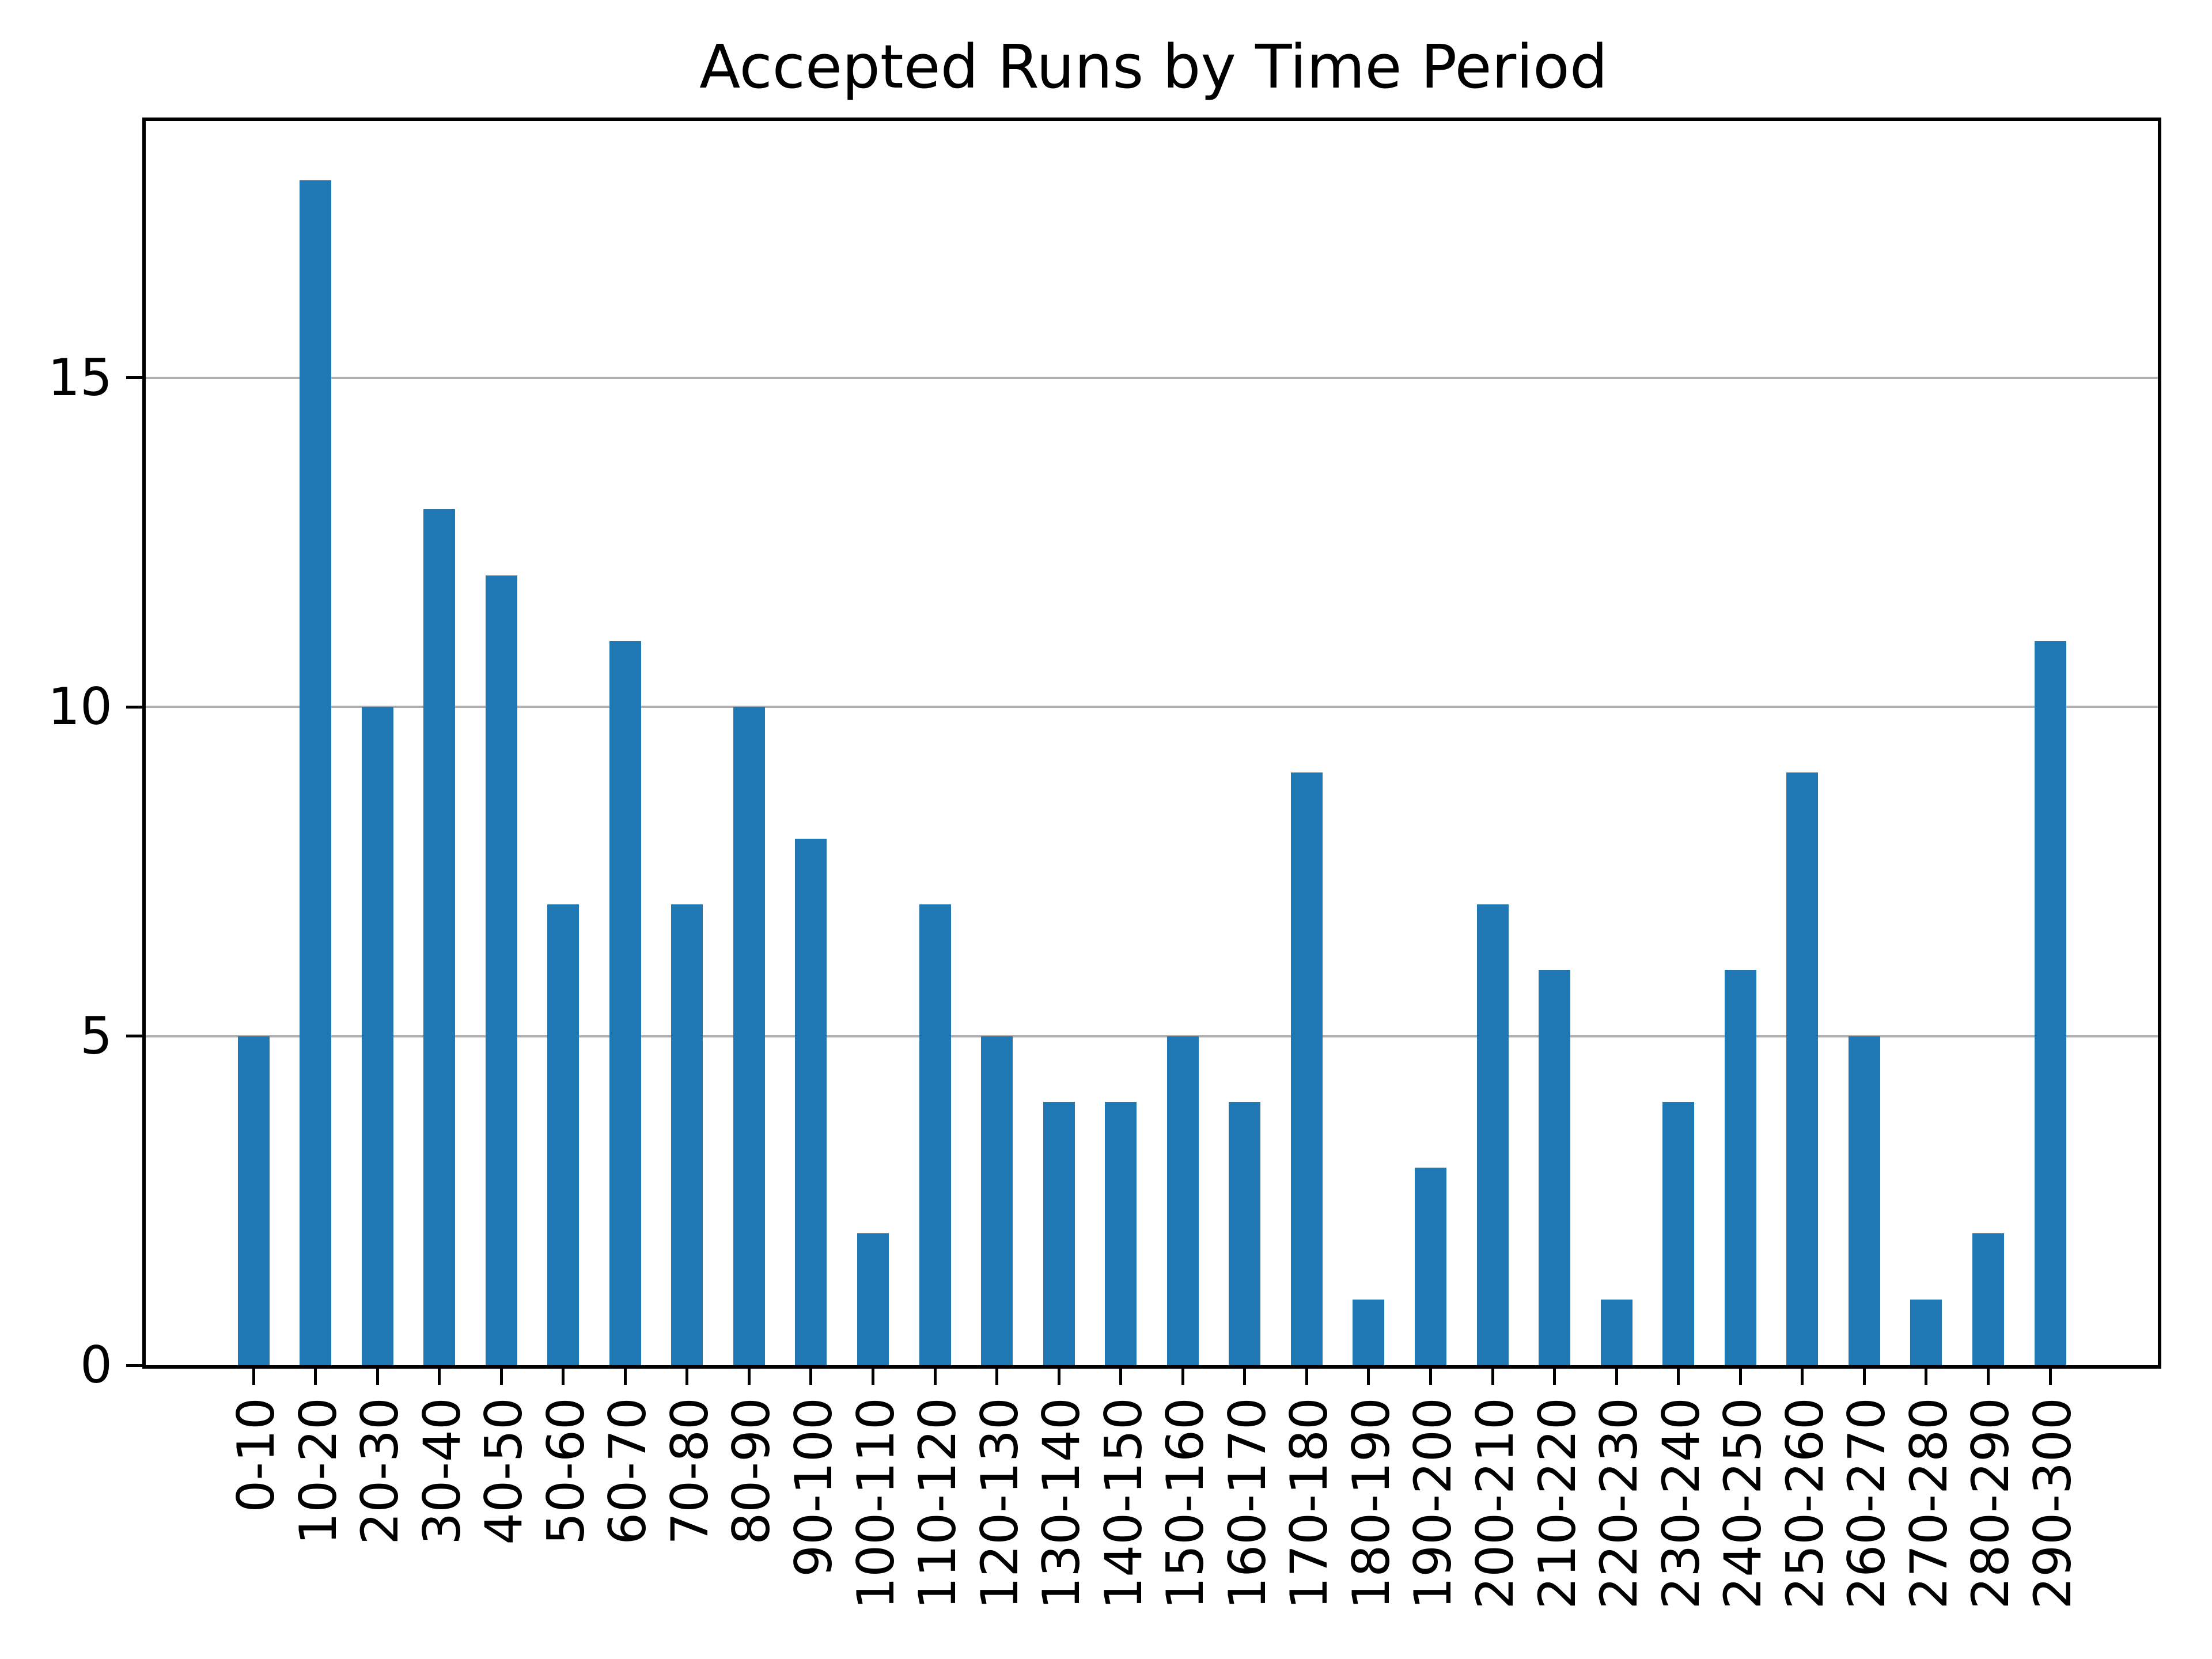 This screenshot has width=2212, height=1659. What do you see at coordinates (689, 1471) in the screenshot?
I see `x-tick-label-70-80: 70-80` at bounding box center [689, 1471].